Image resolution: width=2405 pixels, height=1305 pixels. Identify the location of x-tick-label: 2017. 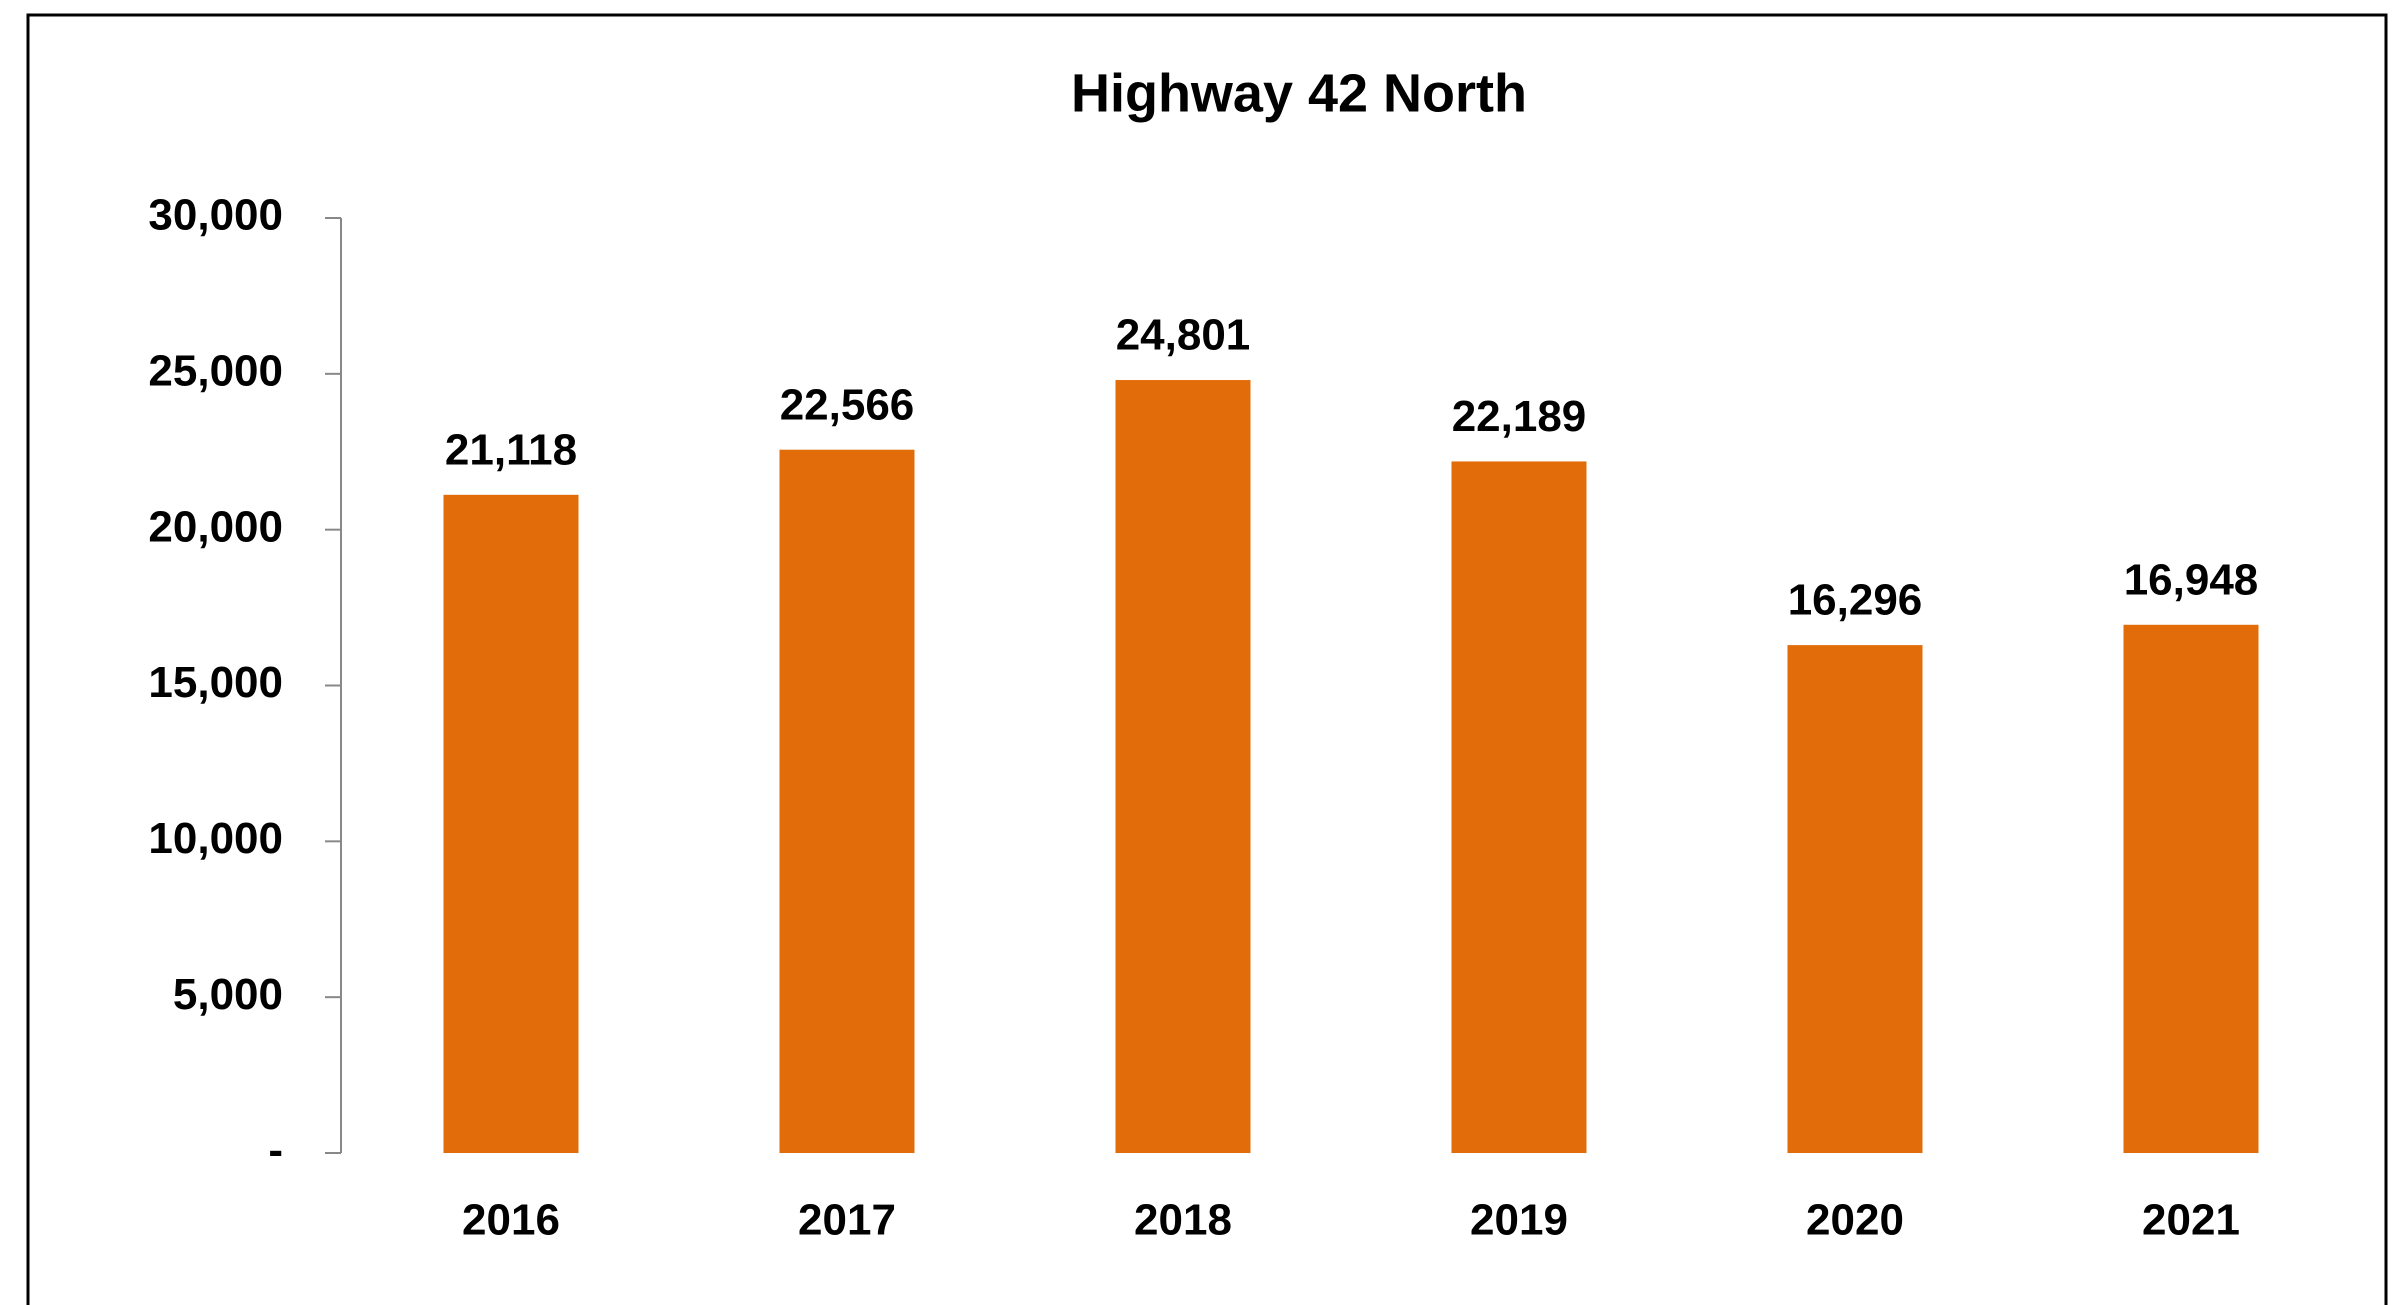
(847, 1220).